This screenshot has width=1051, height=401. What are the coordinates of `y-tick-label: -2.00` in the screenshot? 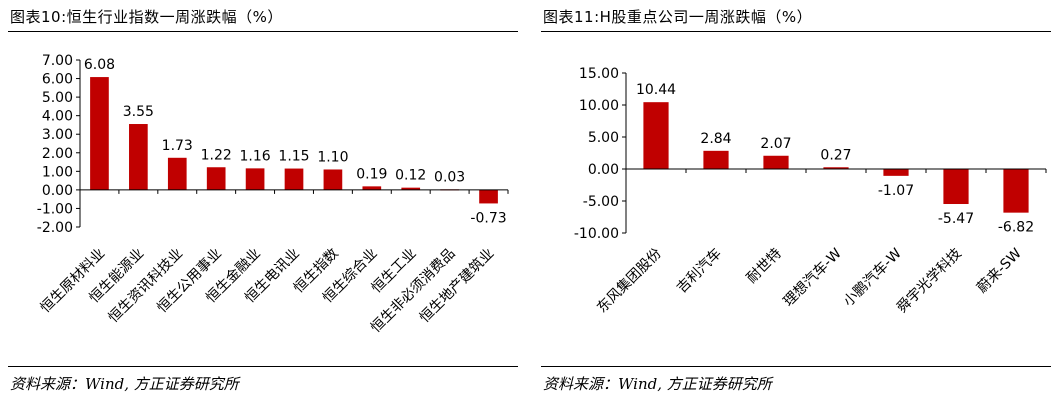 It's located at (55, 228).